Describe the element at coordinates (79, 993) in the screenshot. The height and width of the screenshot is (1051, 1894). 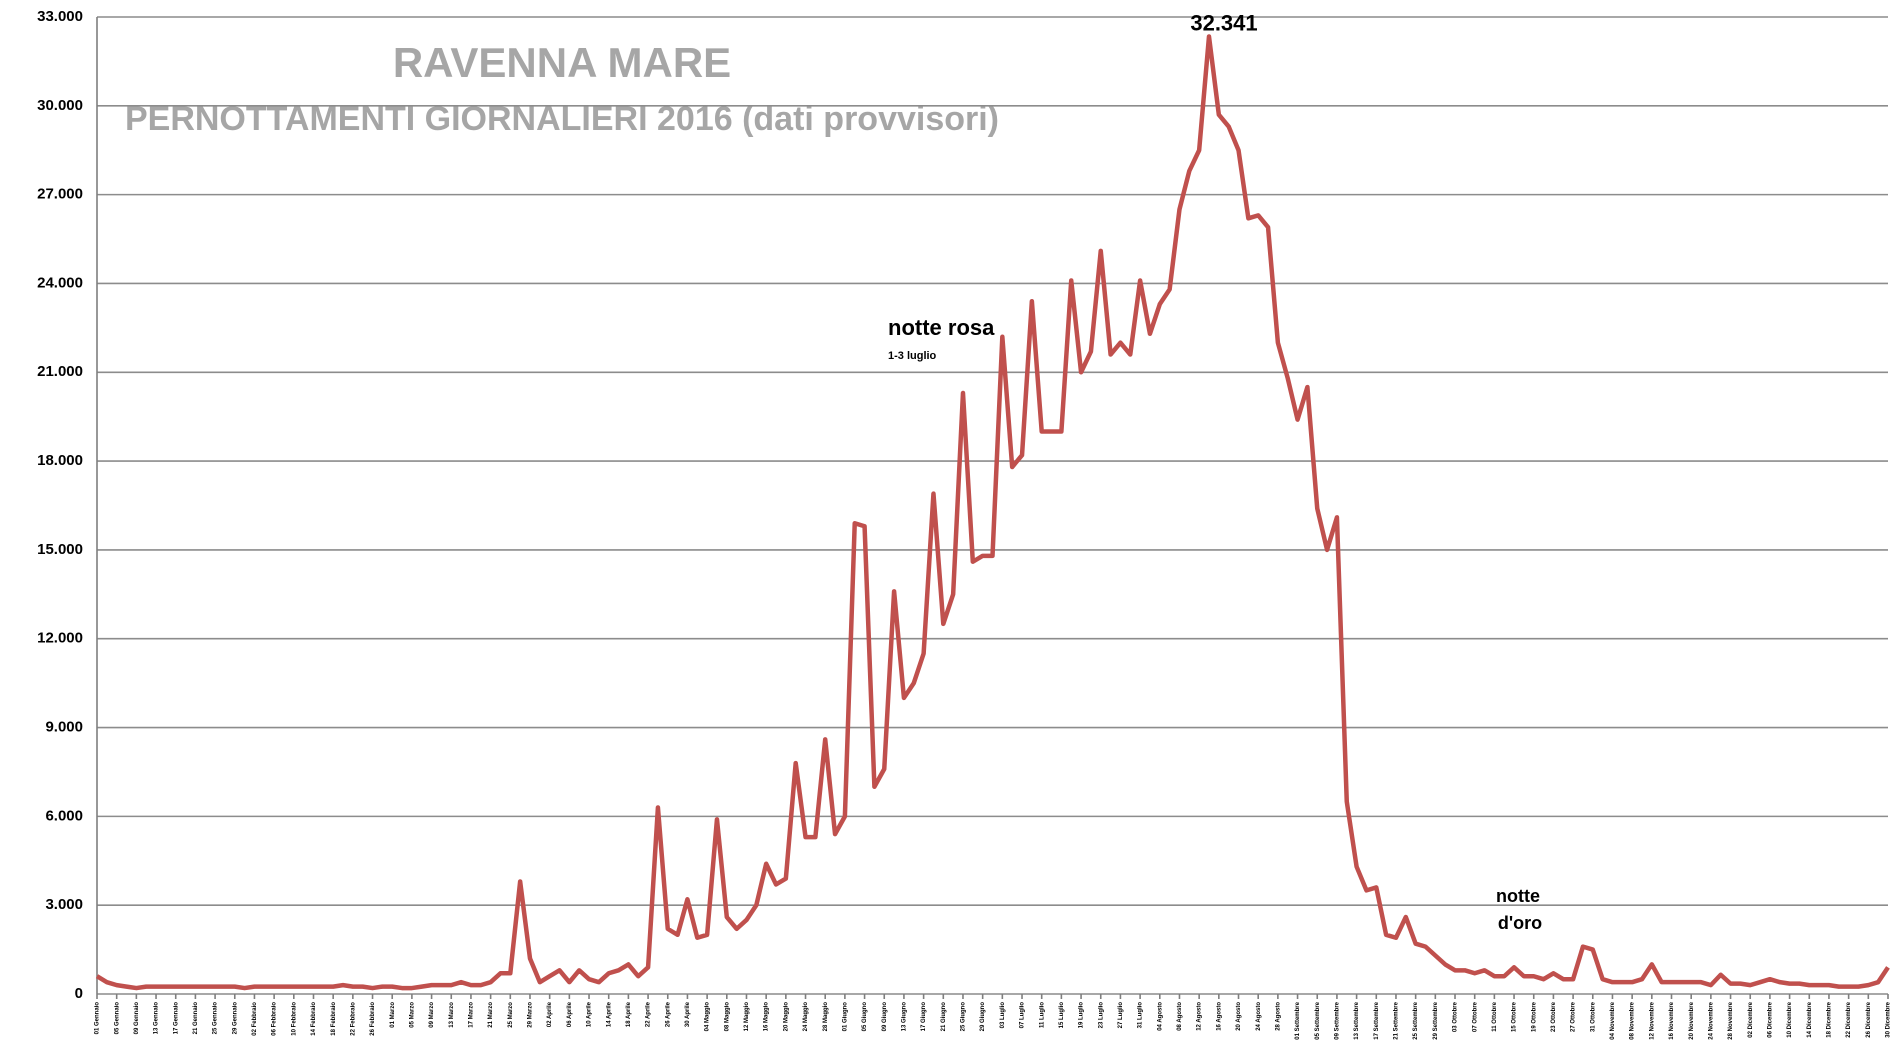
I see `y-tick-label: 0` at that location.